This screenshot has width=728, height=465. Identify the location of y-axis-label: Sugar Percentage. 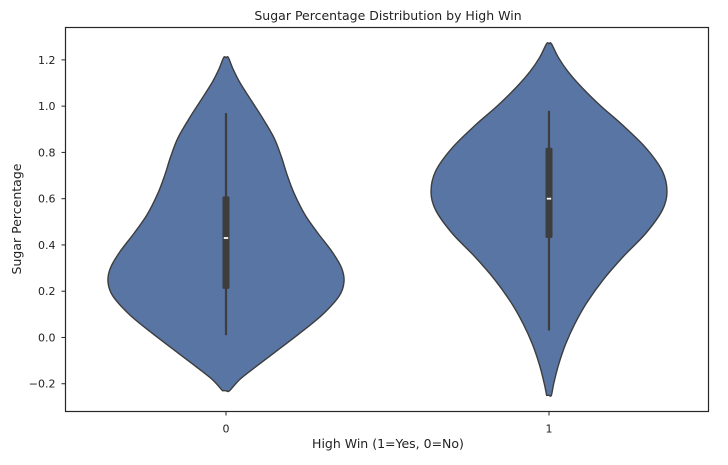
(16, 218).